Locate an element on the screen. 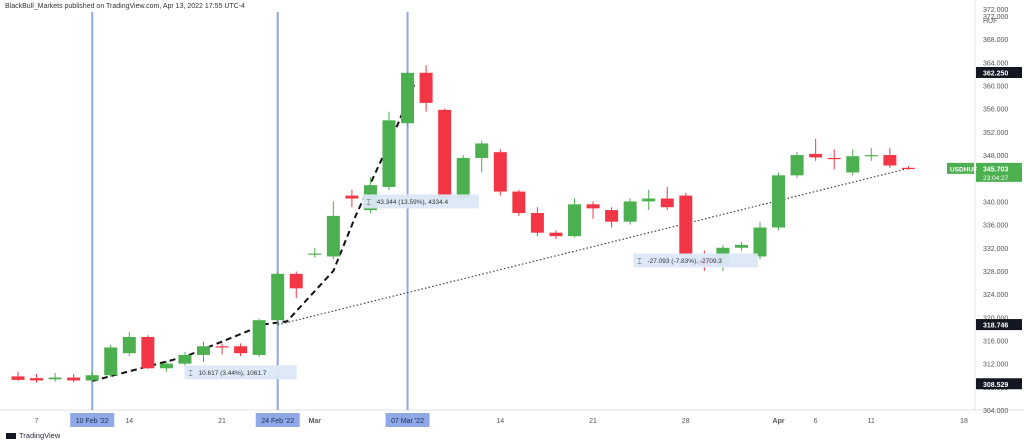  measure-label: 10.617 (3.44%), 1061.7 is located at coordinates (233, 373).